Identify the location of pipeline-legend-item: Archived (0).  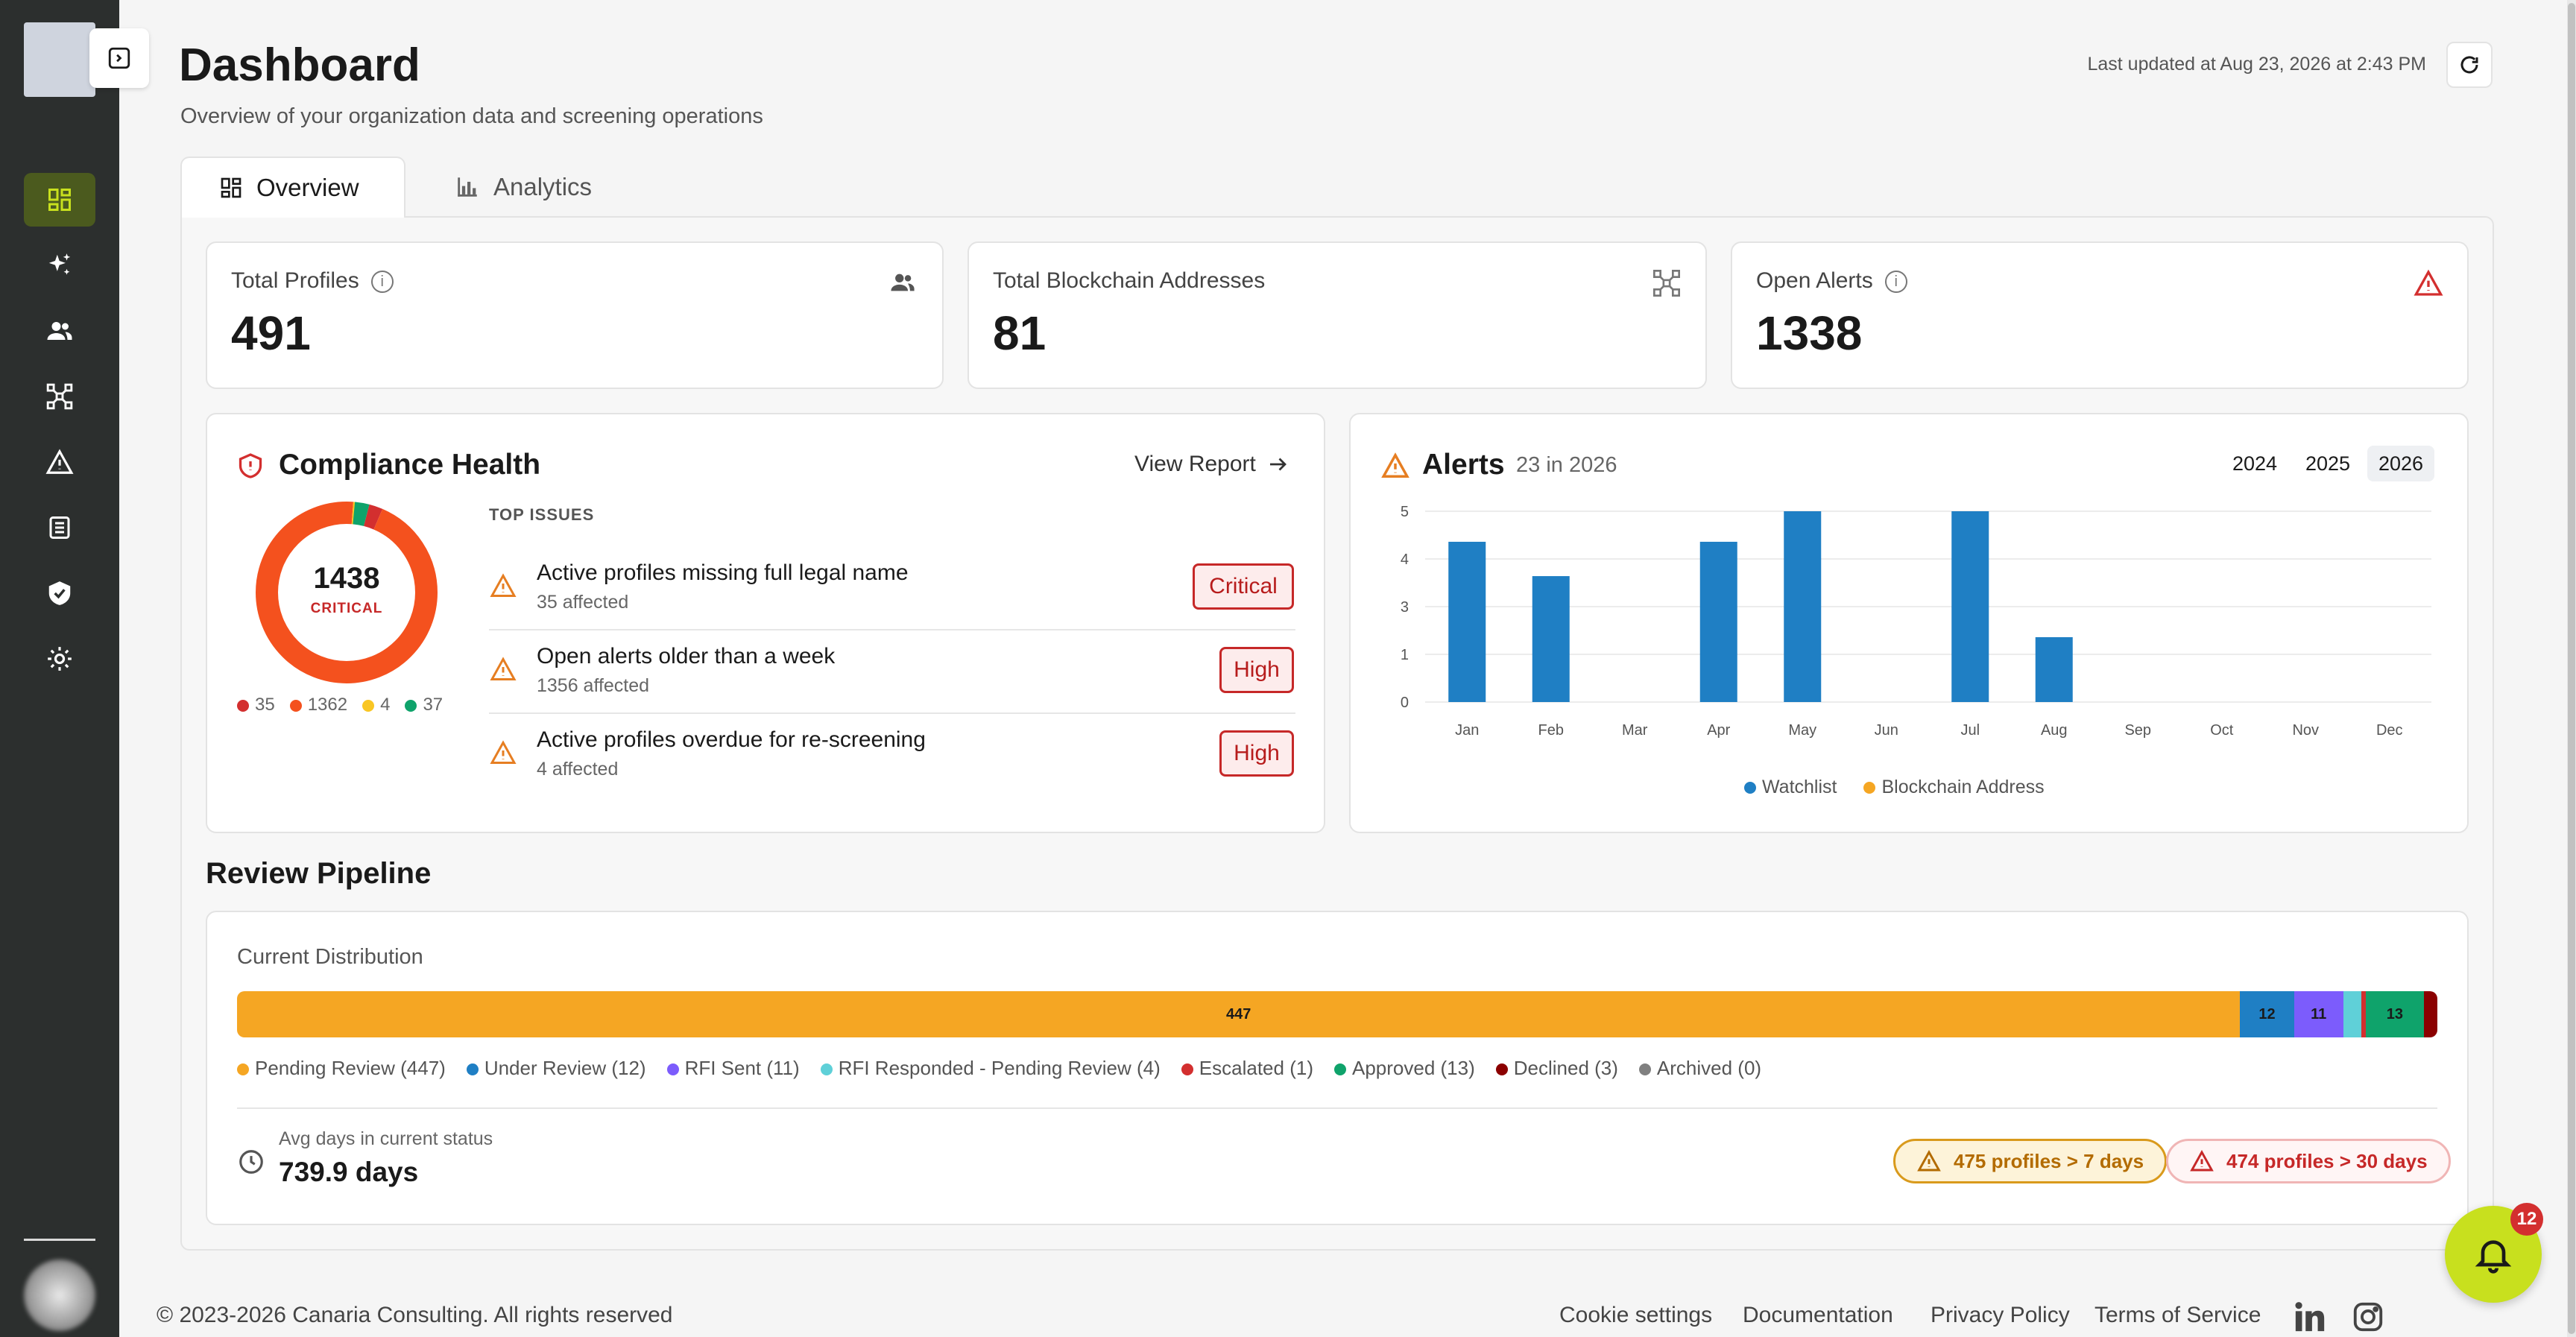
(1699, 1068).